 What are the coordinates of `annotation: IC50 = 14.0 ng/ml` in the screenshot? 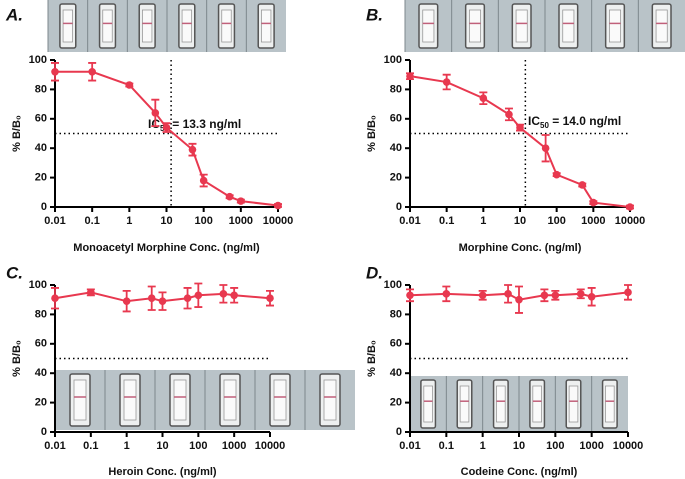 It's located at (574, 122).